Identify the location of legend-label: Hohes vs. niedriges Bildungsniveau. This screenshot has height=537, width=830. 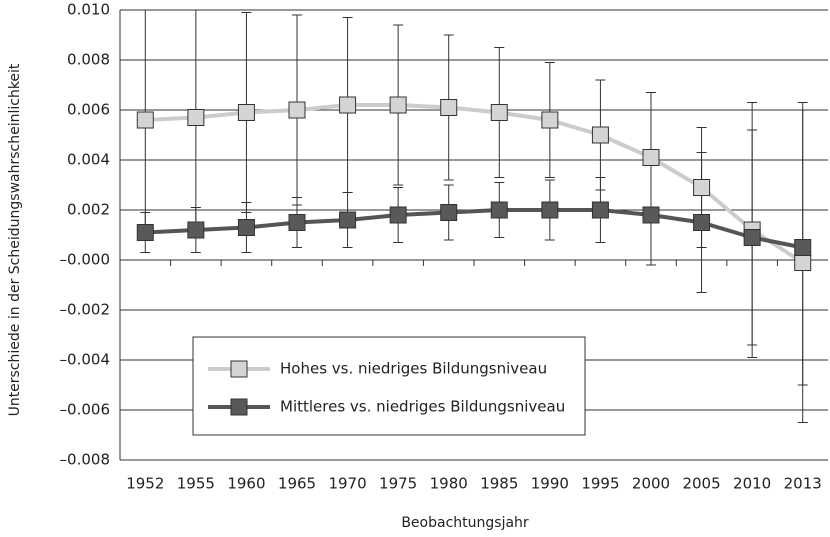
(413, 369).